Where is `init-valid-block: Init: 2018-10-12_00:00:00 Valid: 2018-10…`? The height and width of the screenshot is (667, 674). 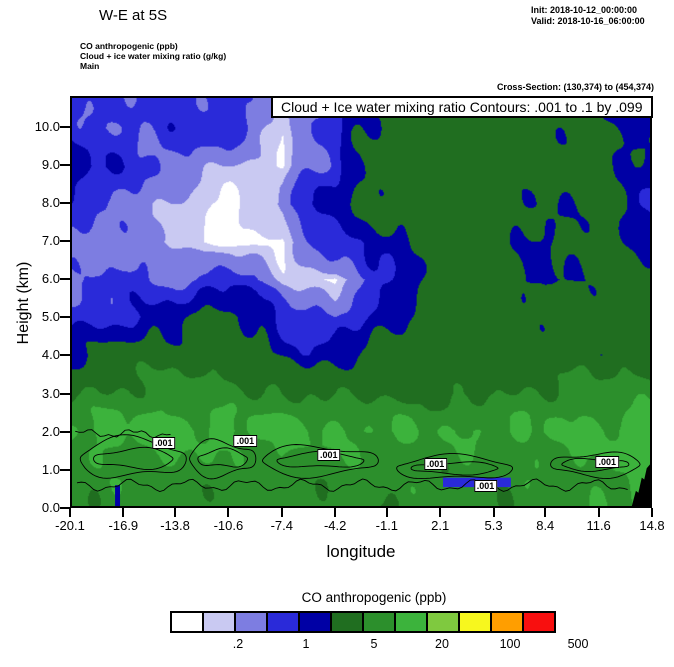
init-valid-block: Init: 2018-10-12_00:00:00 Valid: 2018-10… is located at coordinates (588, 16).